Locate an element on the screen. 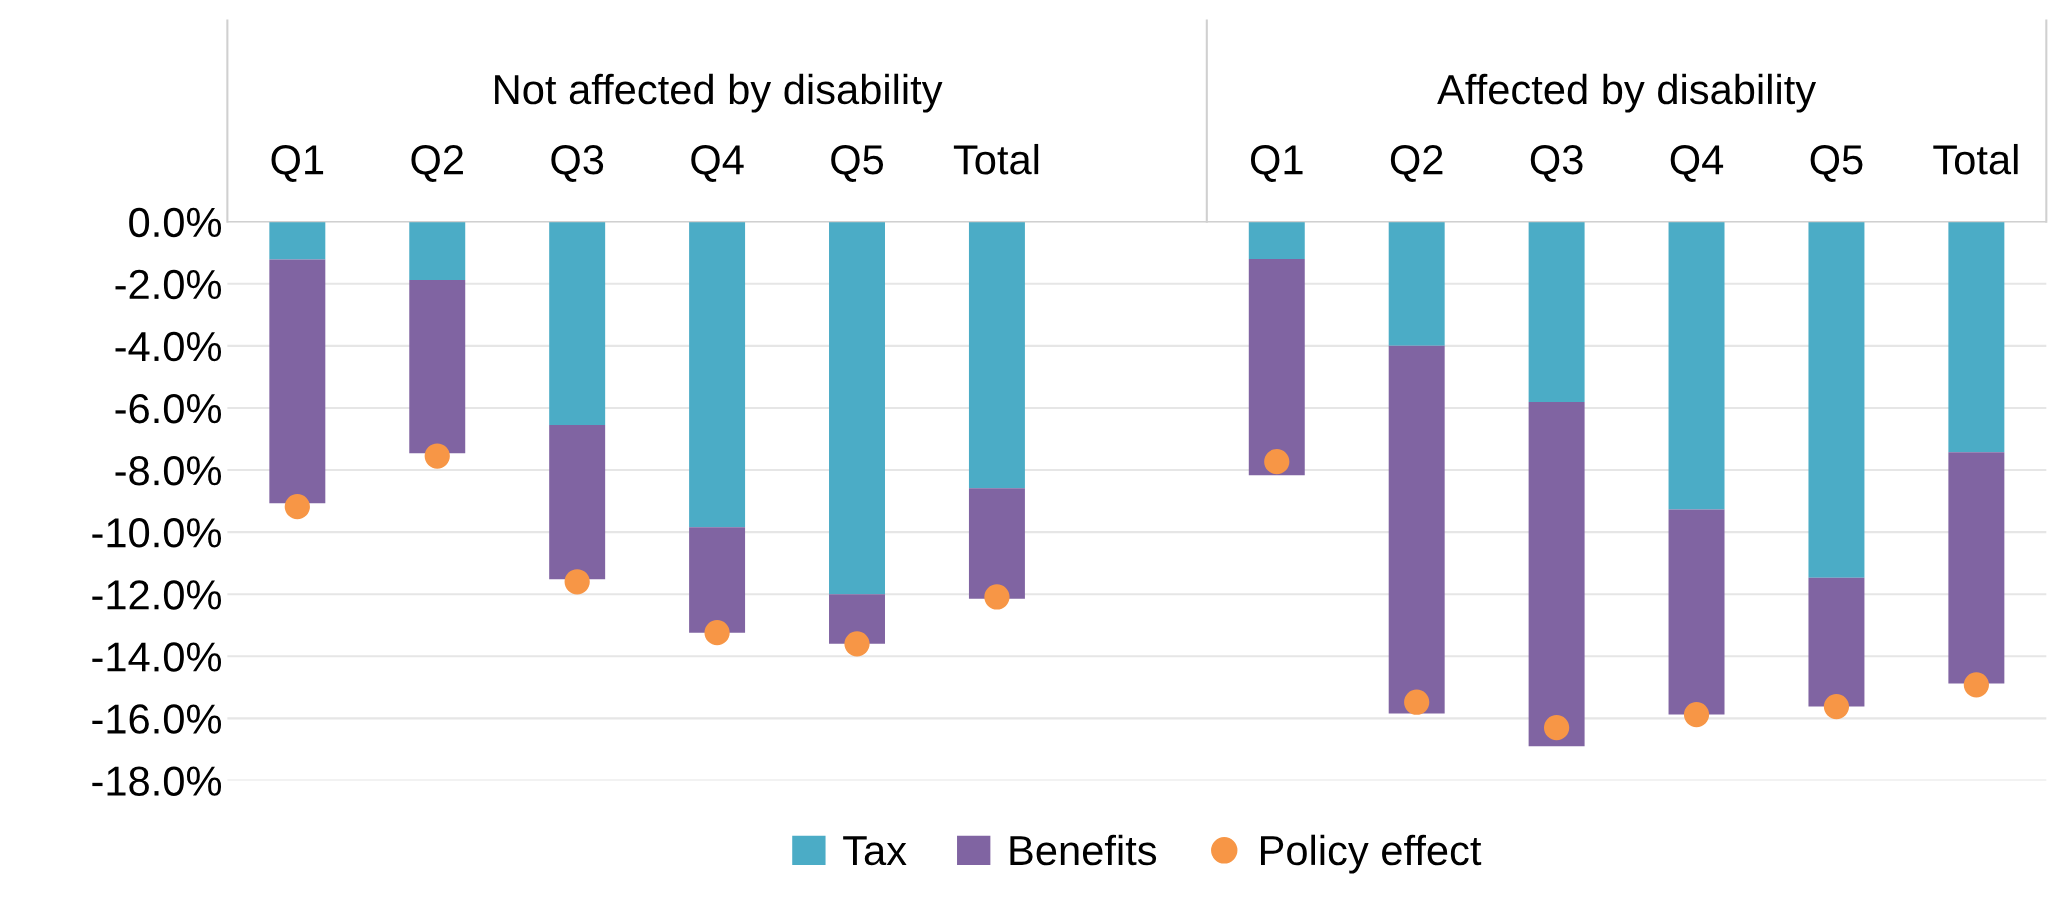 The image size is (2067, 916). legend-label: Benefits is located at coordinates (1083, 850).